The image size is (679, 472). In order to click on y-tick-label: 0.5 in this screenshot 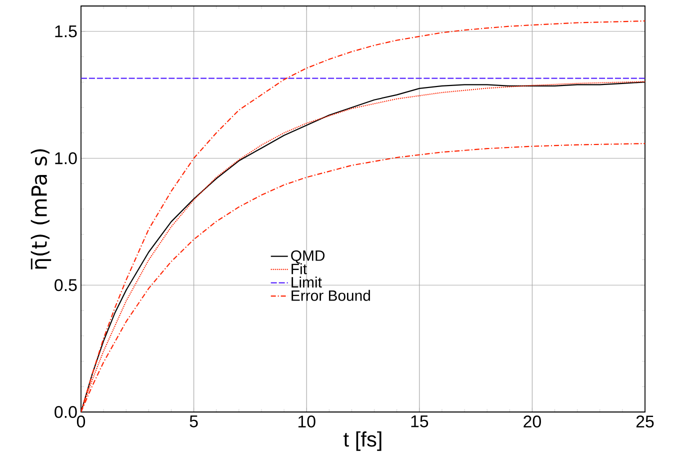, I will do `click(65, 285)`.